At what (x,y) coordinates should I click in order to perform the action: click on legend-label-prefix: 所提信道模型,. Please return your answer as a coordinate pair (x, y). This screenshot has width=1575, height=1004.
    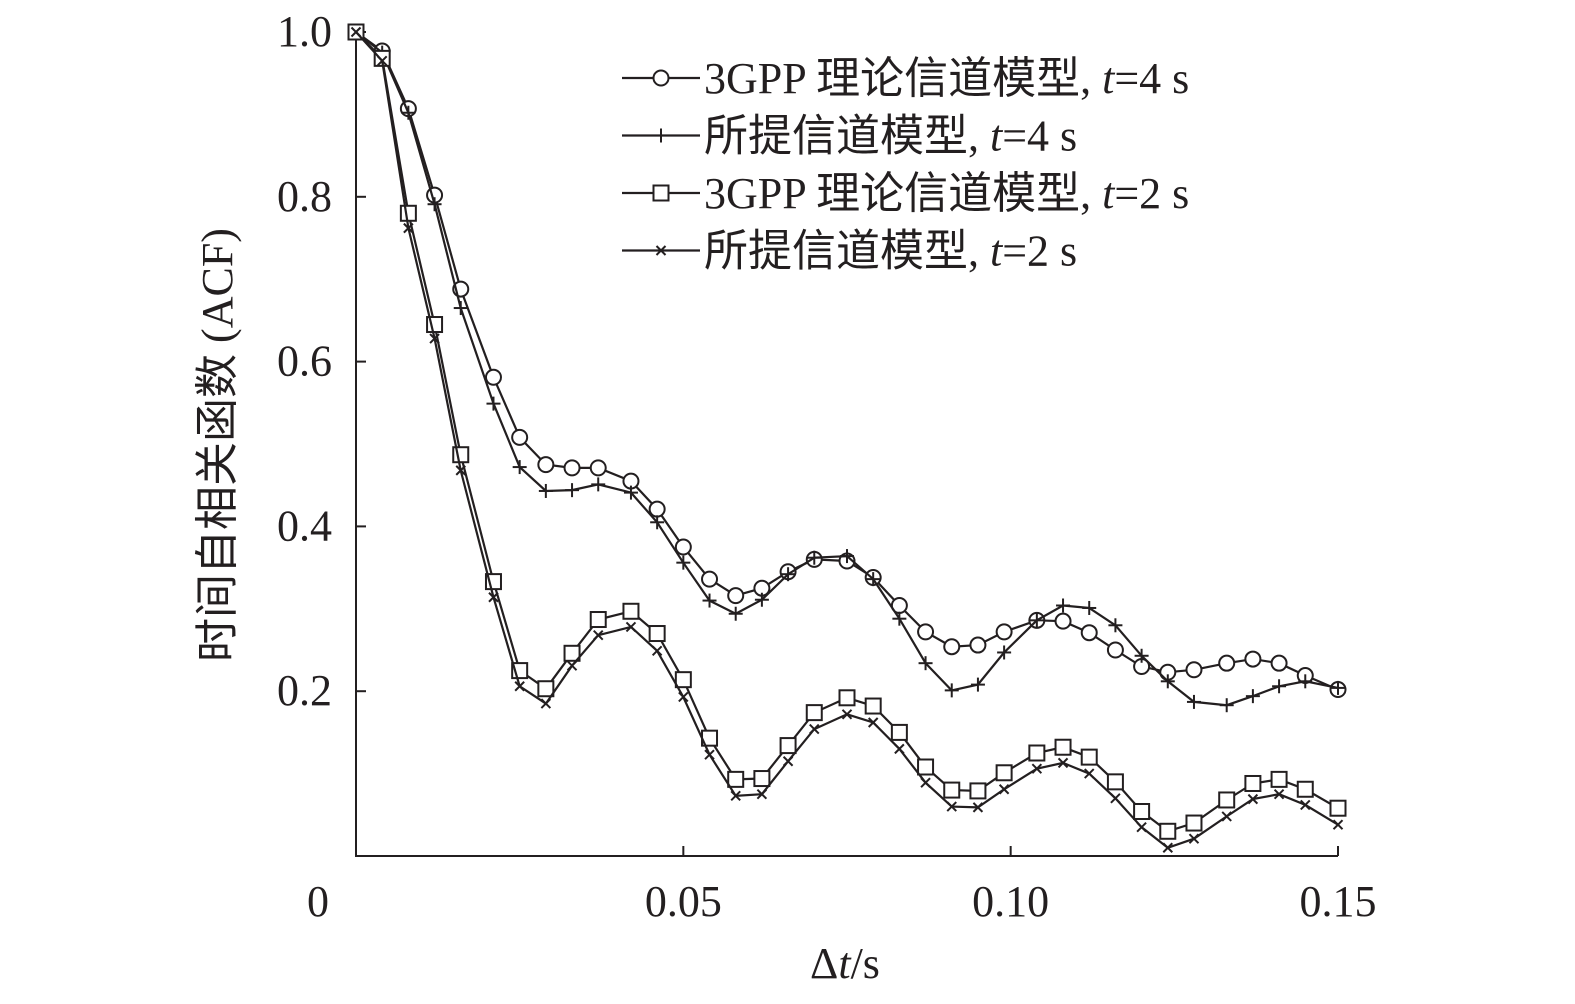
    Looking at the image, I should click on (847, 136).